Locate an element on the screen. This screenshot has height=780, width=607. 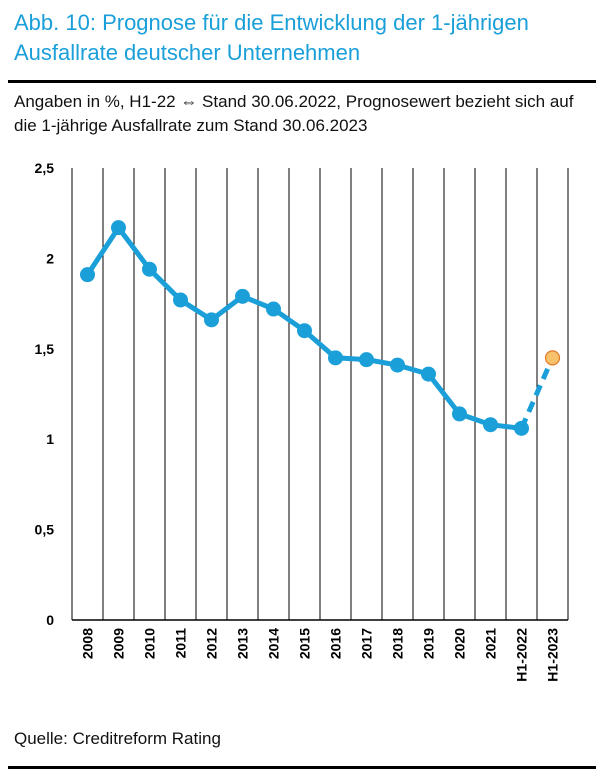
y-tick-label: 2 is located at coordinates (50, 258).